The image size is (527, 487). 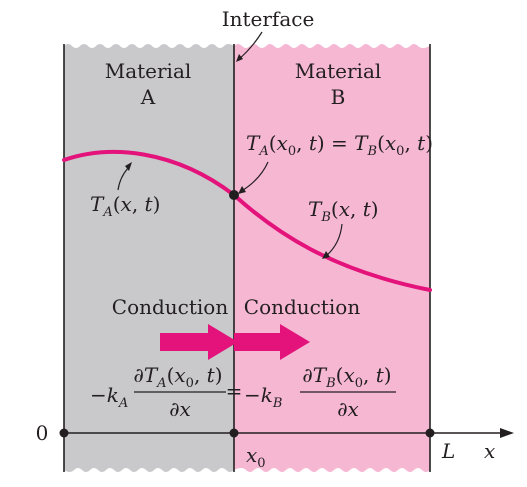 What do you see at coordinates (507, 433) in the screenshot?
I see `x-axis-arrowhead` at bounding box center [507, 433].